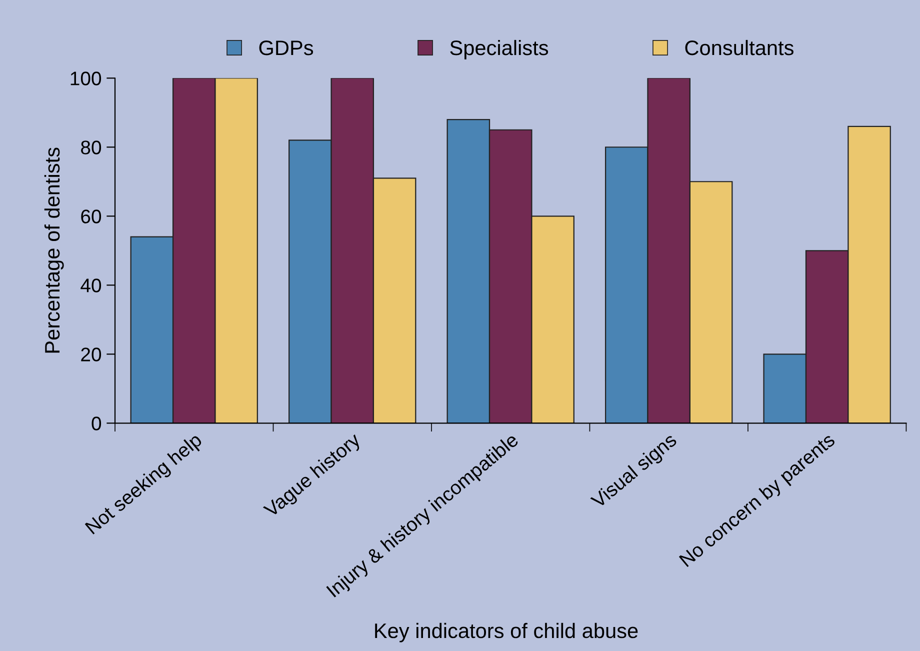 This screenshot has width=920, height=651. What do you see at coordinates (91, 217) in the screenshot?
I see `y-tick-label: 60` at bounding box center [91, 217].